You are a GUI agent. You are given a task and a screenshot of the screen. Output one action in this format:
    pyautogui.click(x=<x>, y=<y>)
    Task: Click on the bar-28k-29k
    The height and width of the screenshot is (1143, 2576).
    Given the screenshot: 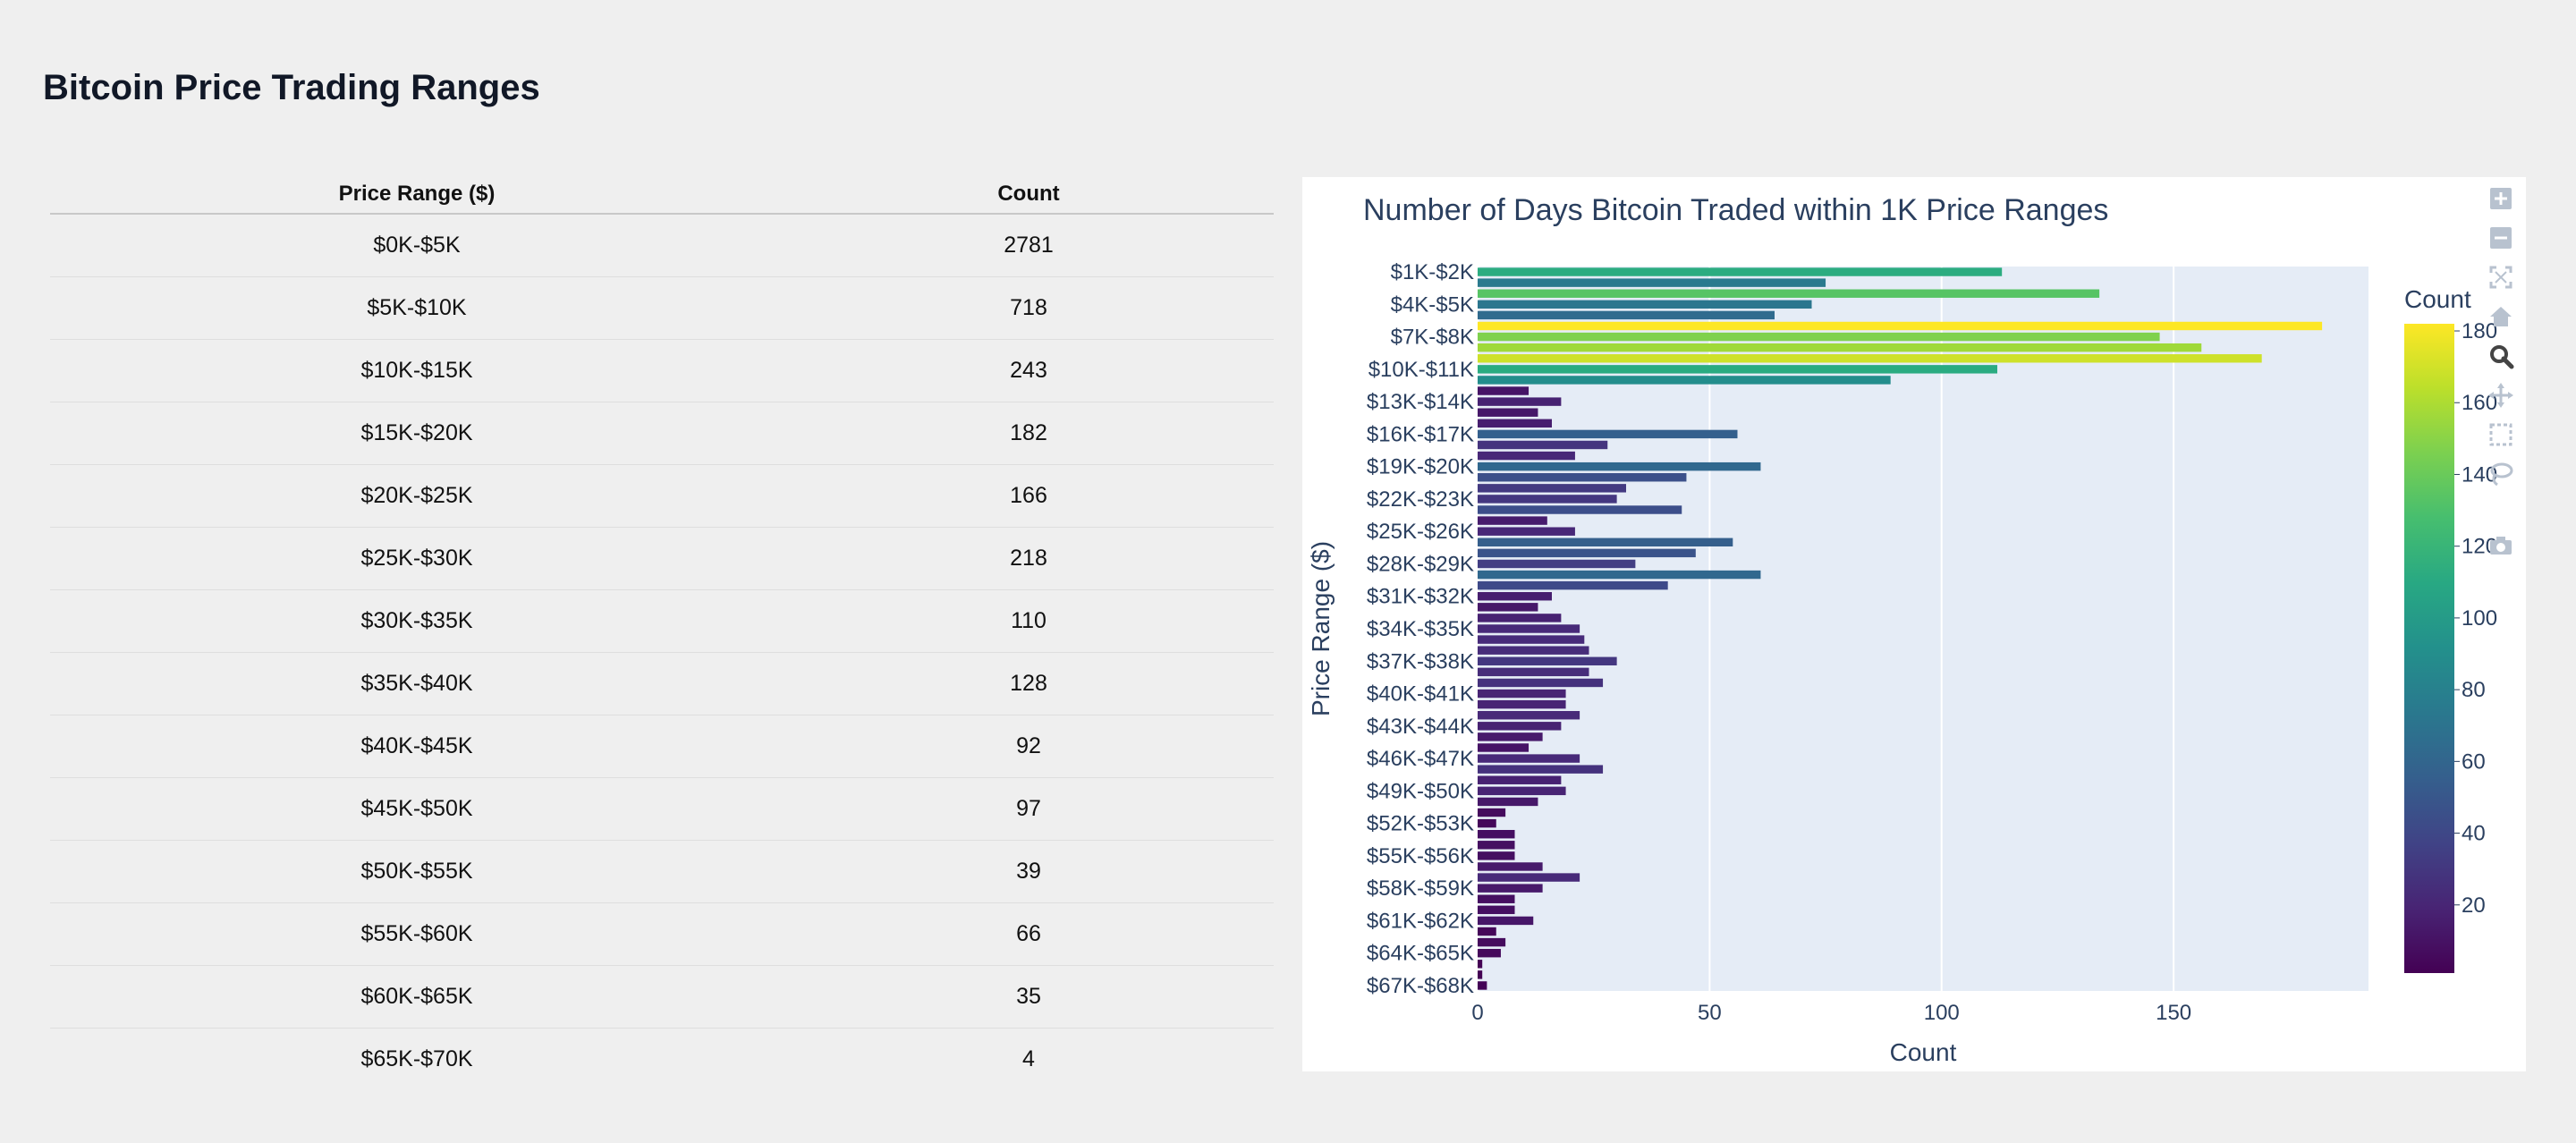 What is the action you would take?
    pyautogui.click(x=1557, y=564)
    